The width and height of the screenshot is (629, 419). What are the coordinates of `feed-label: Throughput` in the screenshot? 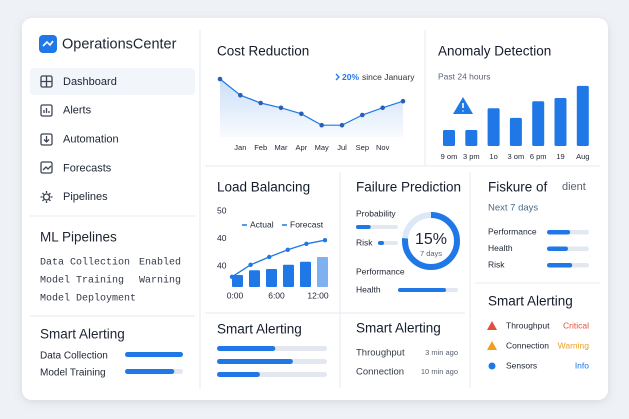 It's located at (380, 353).